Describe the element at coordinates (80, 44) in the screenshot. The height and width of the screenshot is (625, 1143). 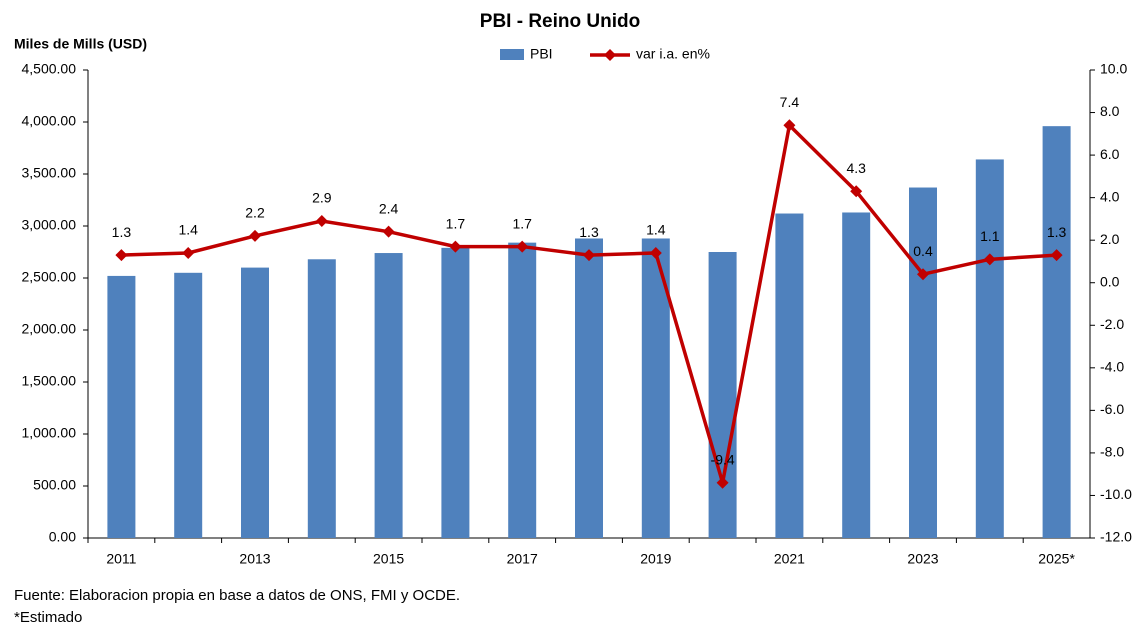
I see `y-axis-label: Miles de Mills (USD)` at that location.